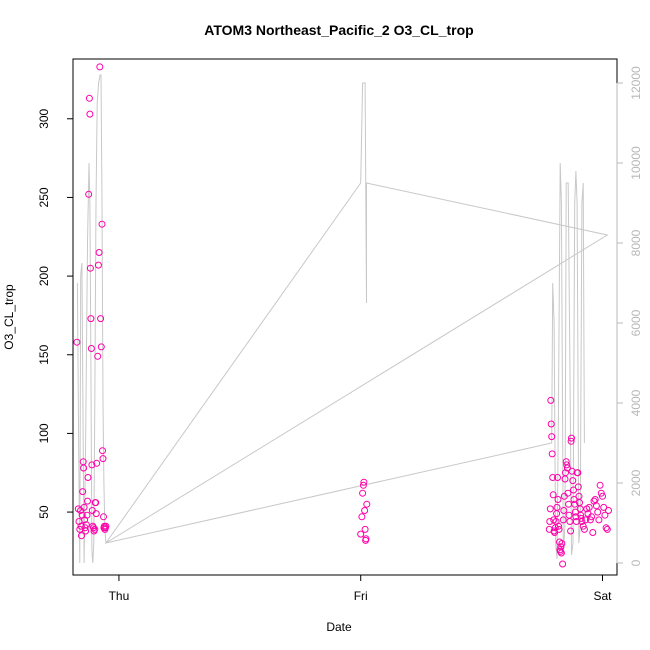 Image resolution: width=650 pixels, height=650 pixels. I want to click on y-tick-label: 200, so click(44, 276).